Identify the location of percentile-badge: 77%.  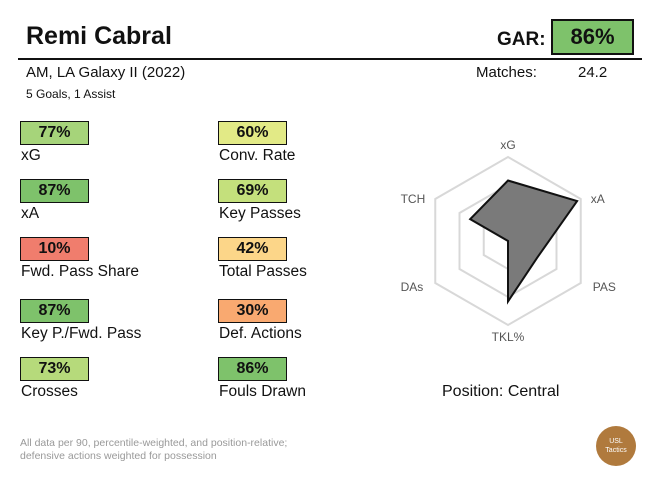
(54, 133).